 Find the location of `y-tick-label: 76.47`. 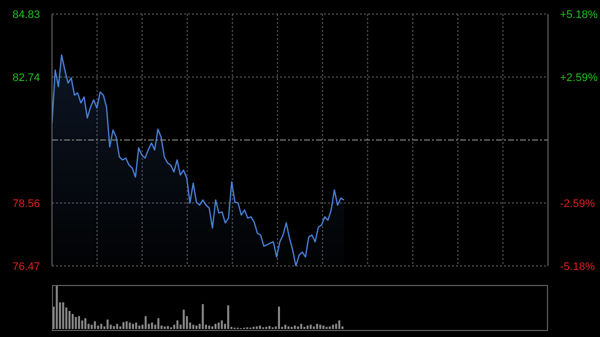

y-tick-label: 76.47 is located at coordinates (26, 267).